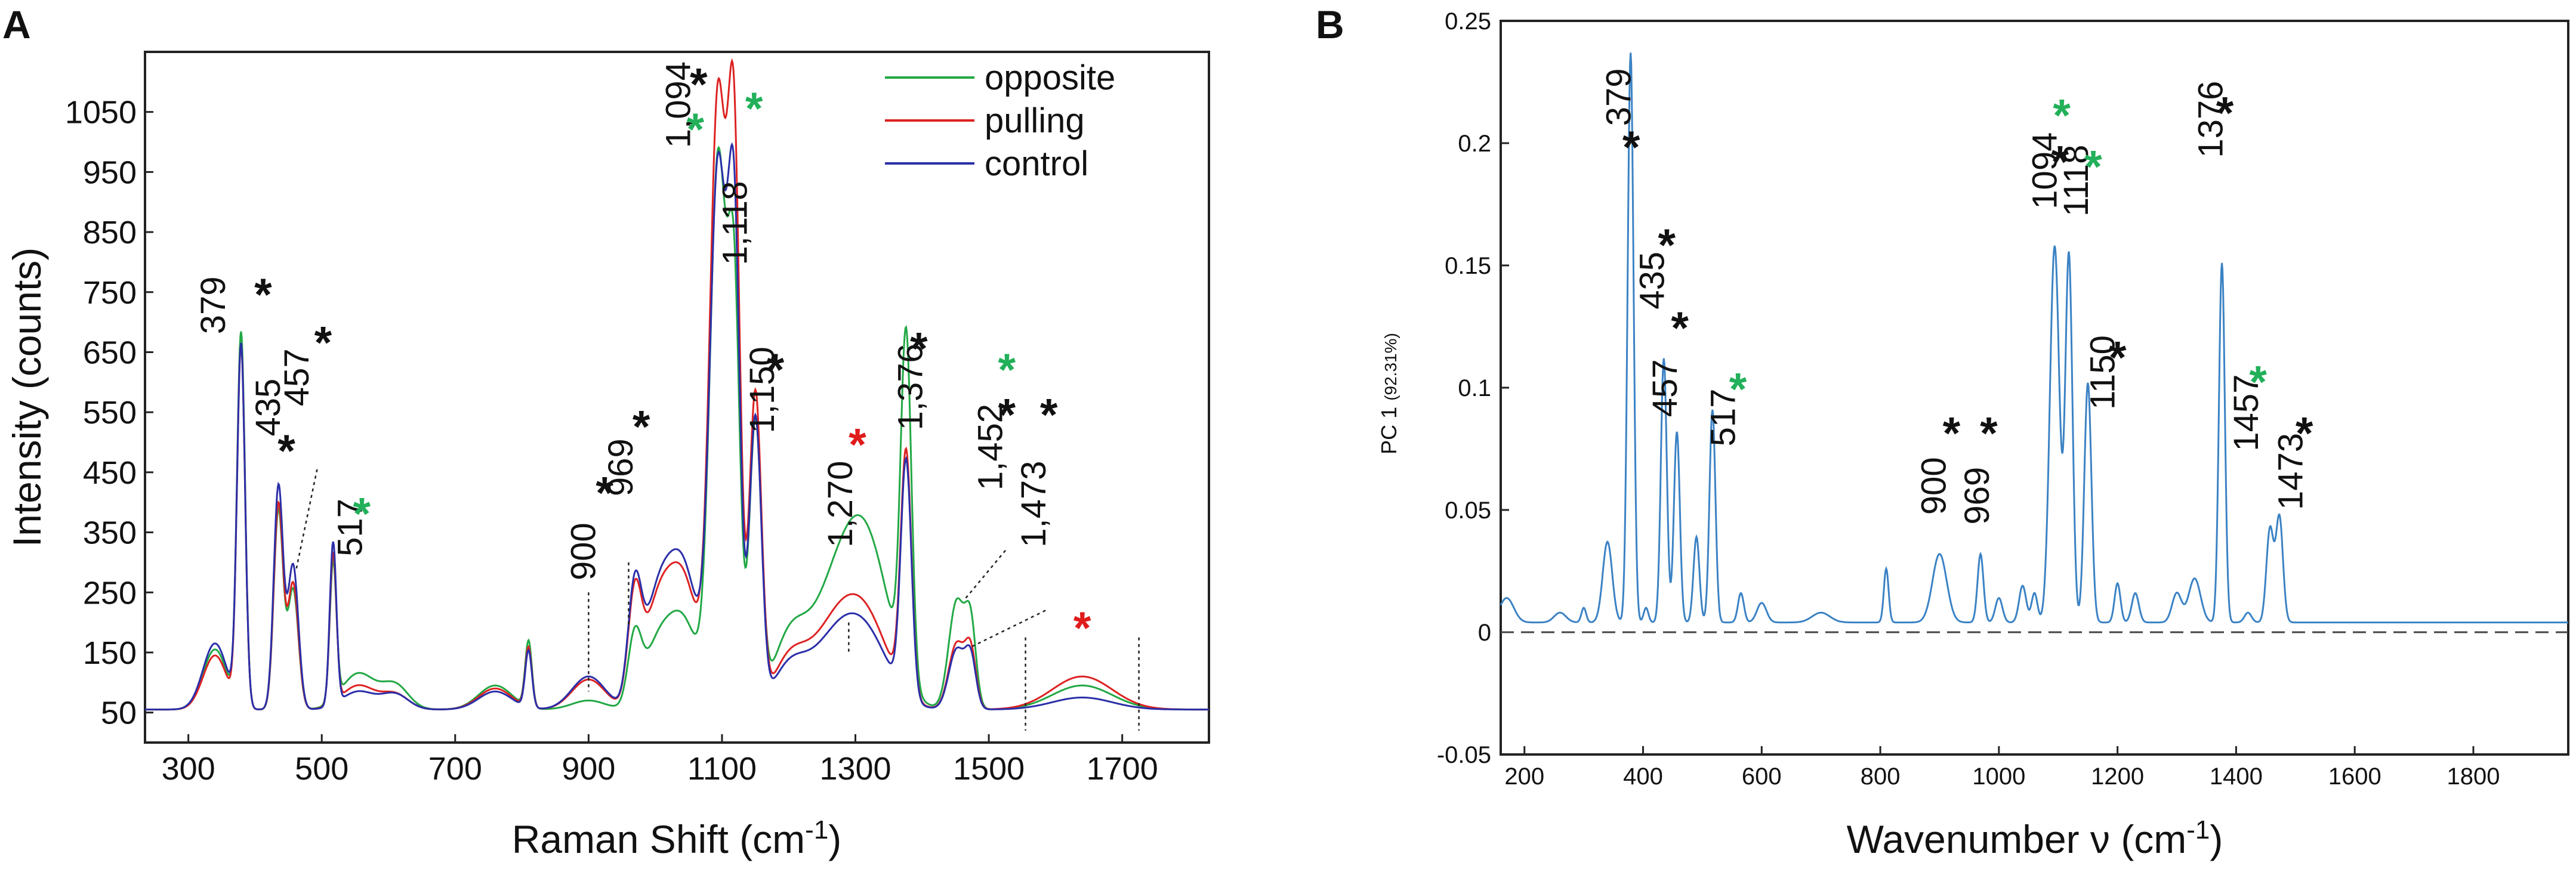 The height and width of the screenshot is (869, 2576). I want to click on peak-label: 1457, so click(2246, 413).